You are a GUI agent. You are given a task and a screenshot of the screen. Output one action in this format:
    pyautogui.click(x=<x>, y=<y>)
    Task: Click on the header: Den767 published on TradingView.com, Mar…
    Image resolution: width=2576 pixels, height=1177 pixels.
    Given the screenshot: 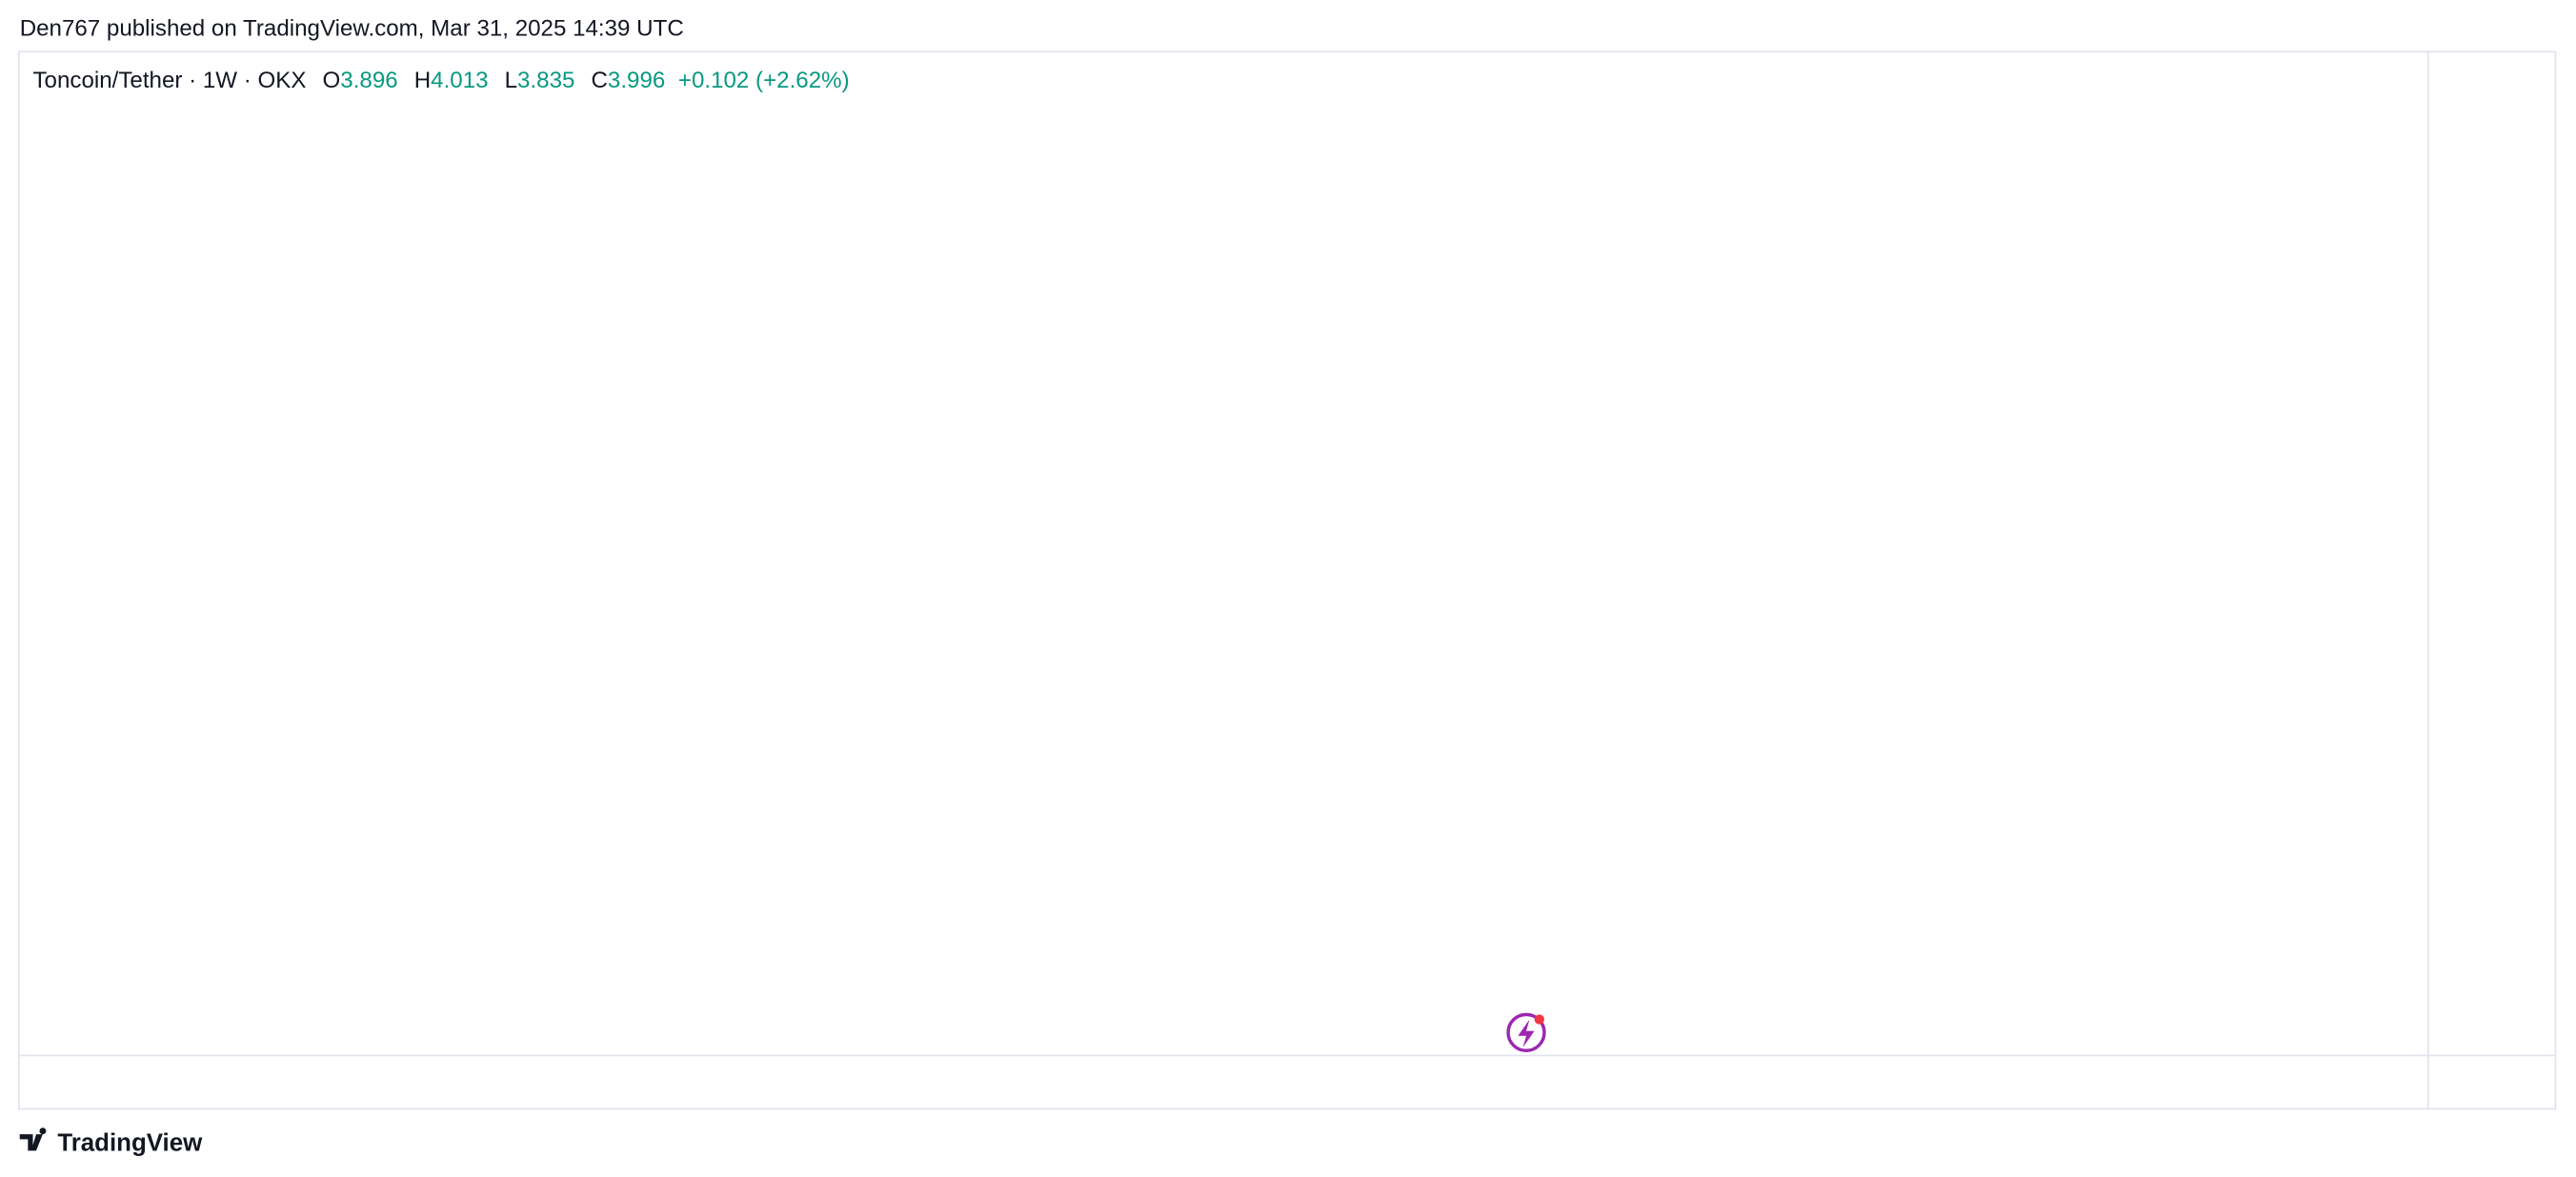 What is the action you would take?
    pyautogui.click(x=352, y=28)
    